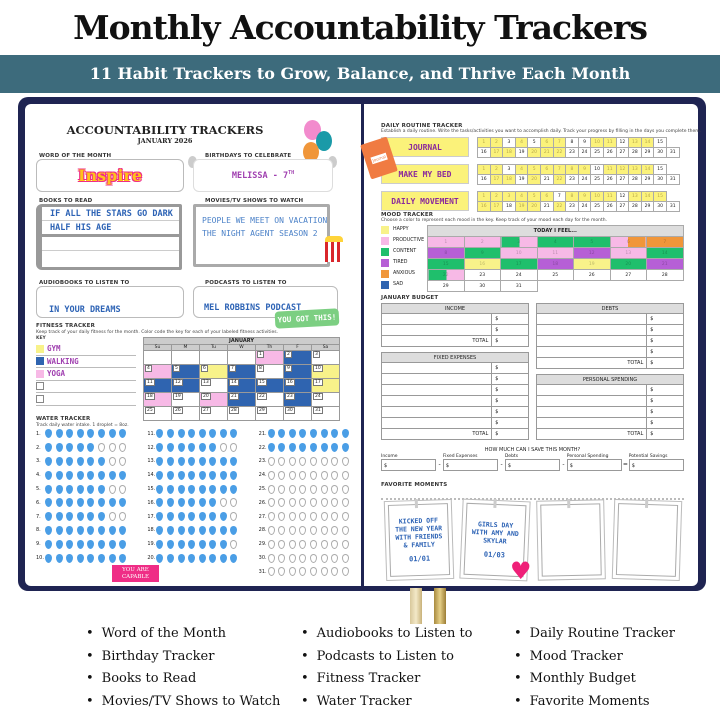 Image resolution: width=720 pixels, height=720 pixels. I want to click on mood-day: 2, so click(482, 242).